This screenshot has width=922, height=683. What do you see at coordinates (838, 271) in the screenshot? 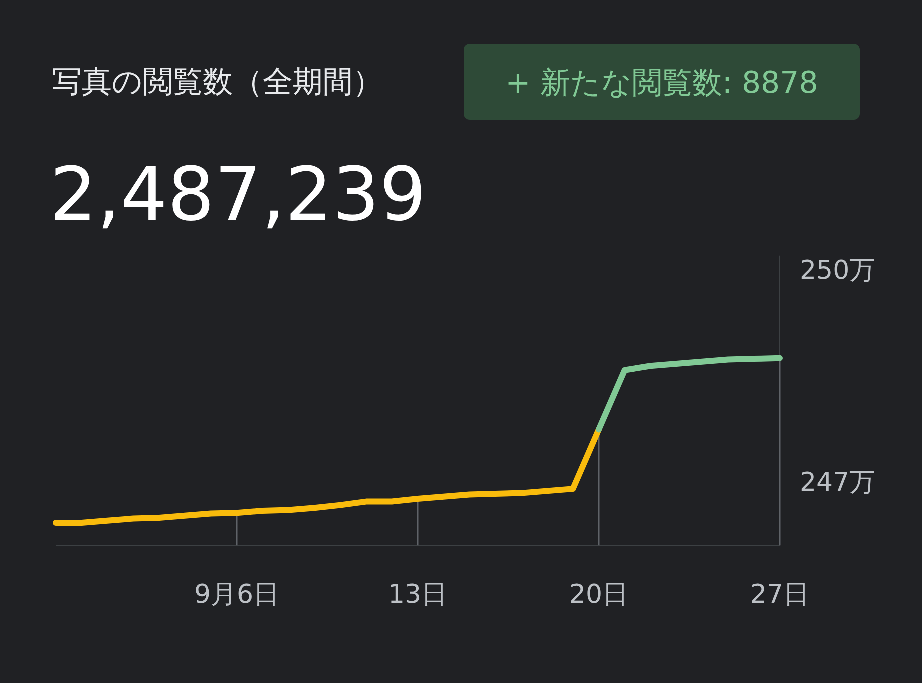
I see `y-tick-label: 250万` at bounding box center [838, 271].